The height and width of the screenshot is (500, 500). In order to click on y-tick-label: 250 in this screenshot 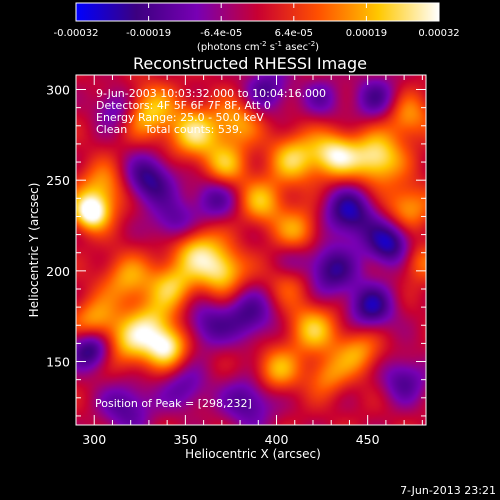, I will do `click(58, 180)`.